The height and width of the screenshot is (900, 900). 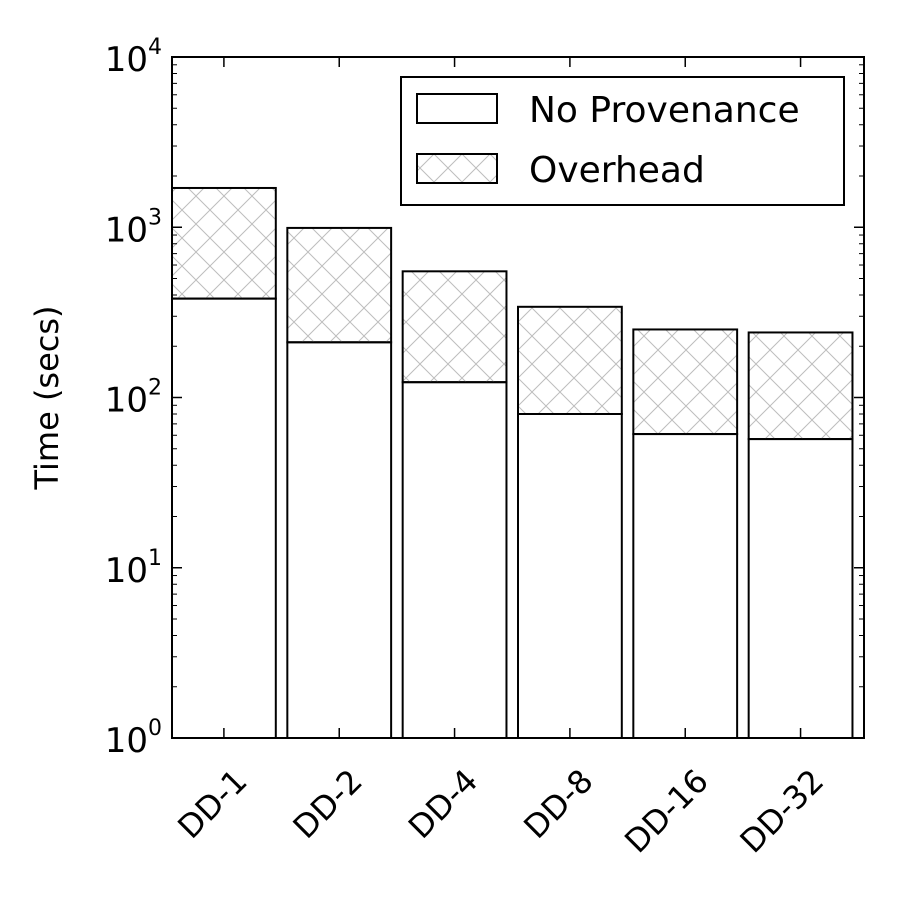 I want to click on legend-label-no-provenance: No Provenance, so click(x=664, y=110).